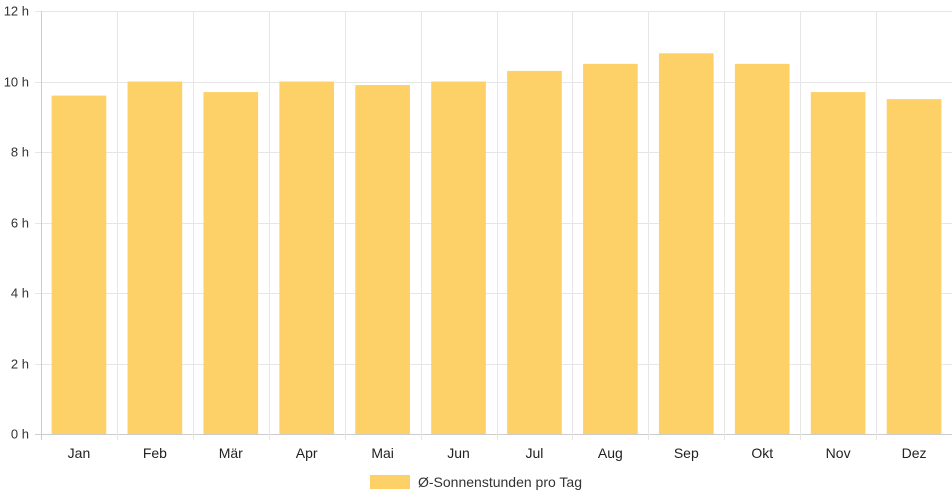 This screenshot has height=500, width=952. Describe the element at coordinates (20, 293) in the screenshot. I see `y-tick-label: 4 h` at that location.